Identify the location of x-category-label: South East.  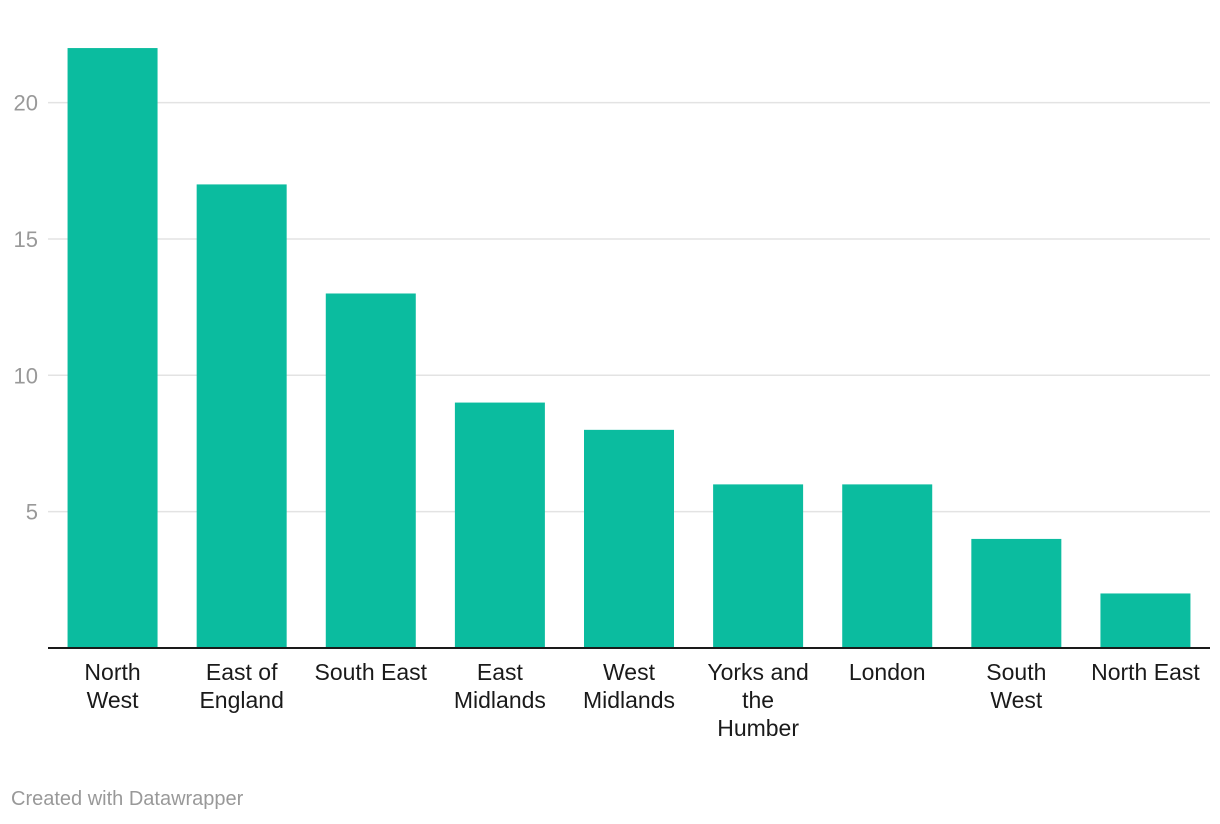
(371, 672).